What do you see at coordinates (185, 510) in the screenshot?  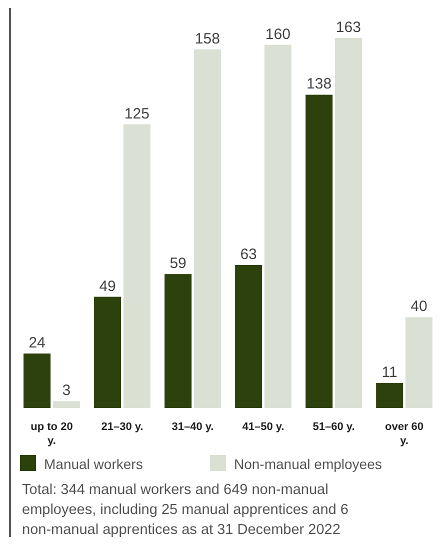 I see `text: Total: 344 manual workers and 649 non-manual employees, including 25 manual apprentices and 6 non-manual apprentices as at 31 December 2022` at bounding box center [185, 510].